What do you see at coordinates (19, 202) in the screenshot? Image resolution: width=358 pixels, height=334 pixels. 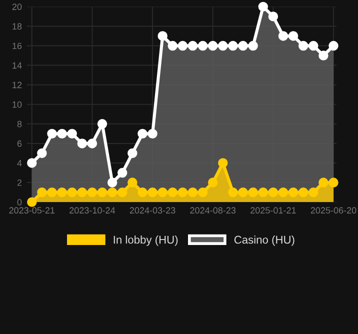 I see `y-tick-label: 0` at bounding box center [19, 202].